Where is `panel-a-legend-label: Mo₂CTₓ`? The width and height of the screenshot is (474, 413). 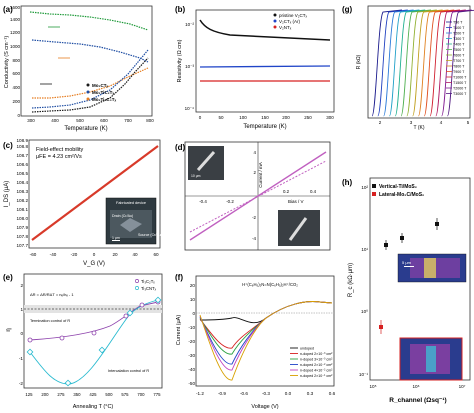
panel-a-legend-label: Mo₂CTₓ is located at coordinates (100, 85).